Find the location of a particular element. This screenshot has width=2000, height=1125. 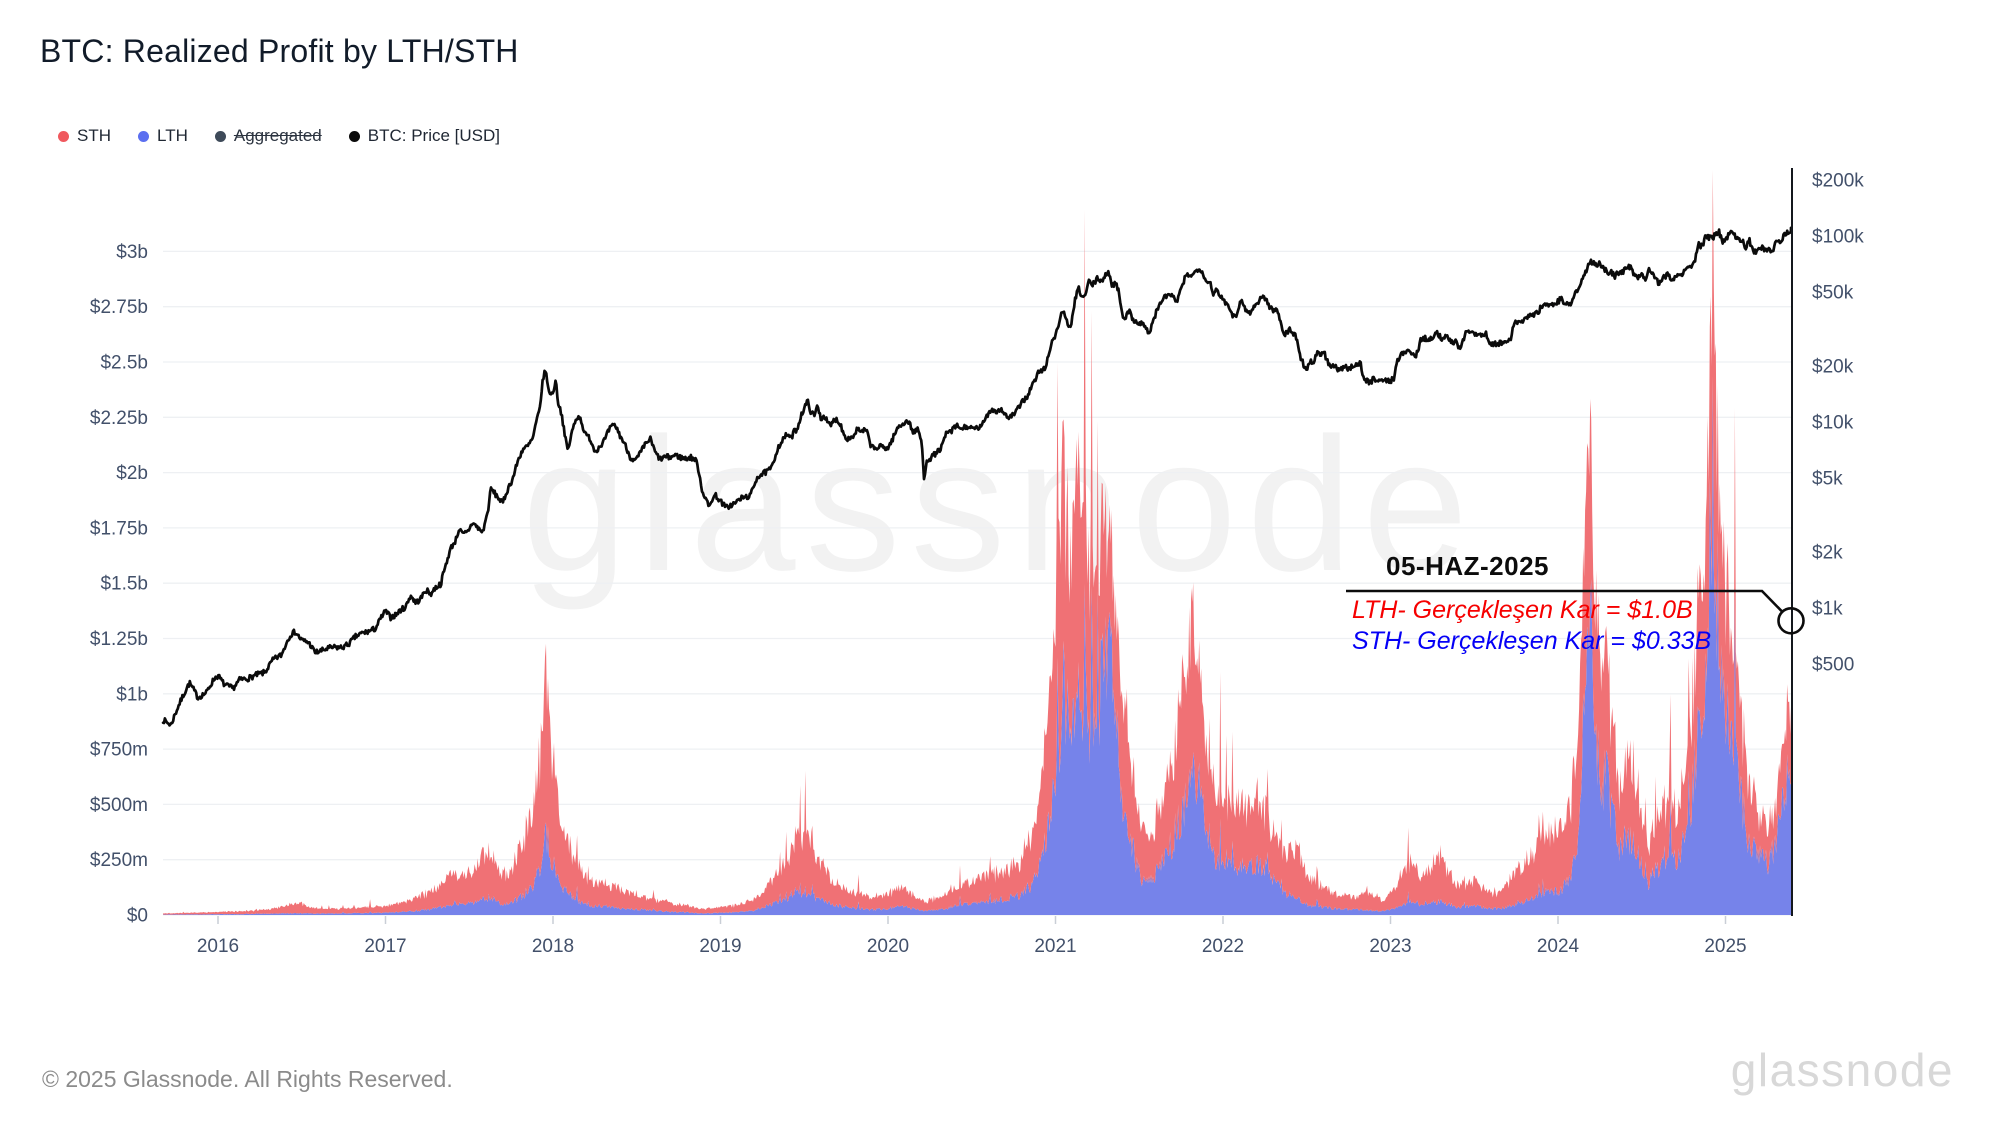

y-axis-left-label: $2b is located at coordinates (132, 473).